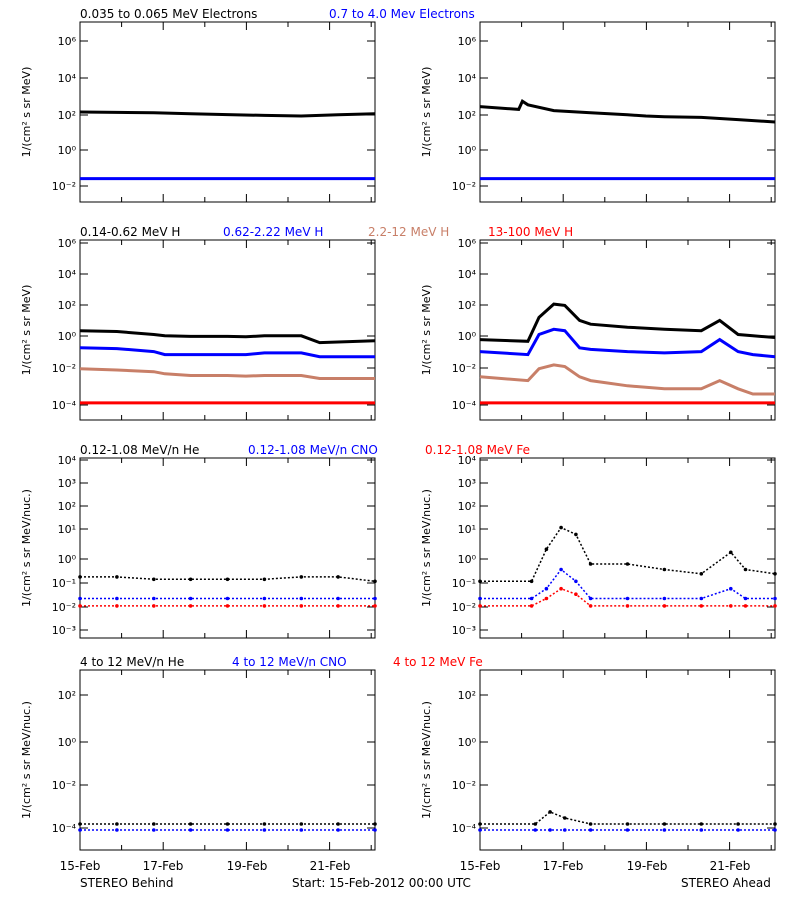  I want to click on ytick-label-r2-ahead-2: 10², so click(467, 305).